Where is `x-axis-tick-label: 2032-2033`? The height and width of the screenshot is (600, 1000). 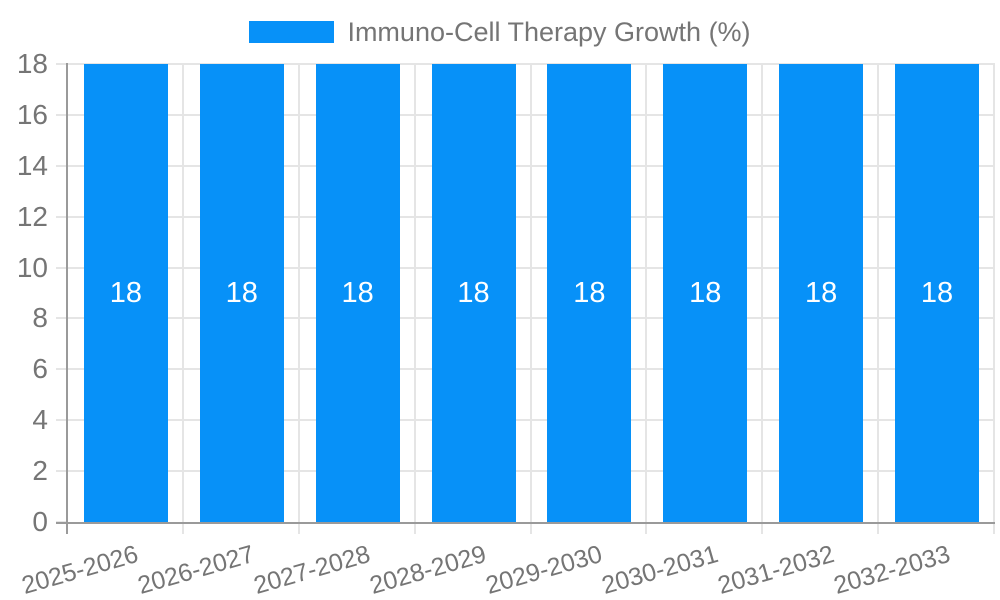 x-axis-tick-label: 2032-2033 is located at coordinates (891, 570).